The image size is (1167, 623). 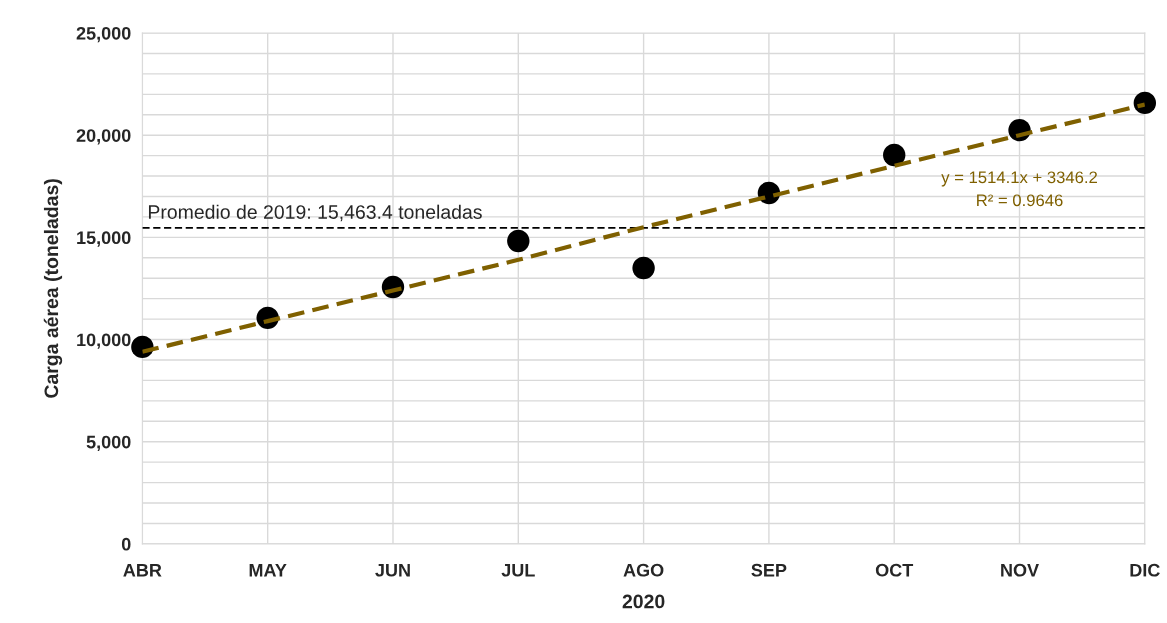 What do you see at coordinates (53, 288) in the screenshot?
I see `y-axis-title: Carga aérea (toneladas)` at bounding box center [53, 288].